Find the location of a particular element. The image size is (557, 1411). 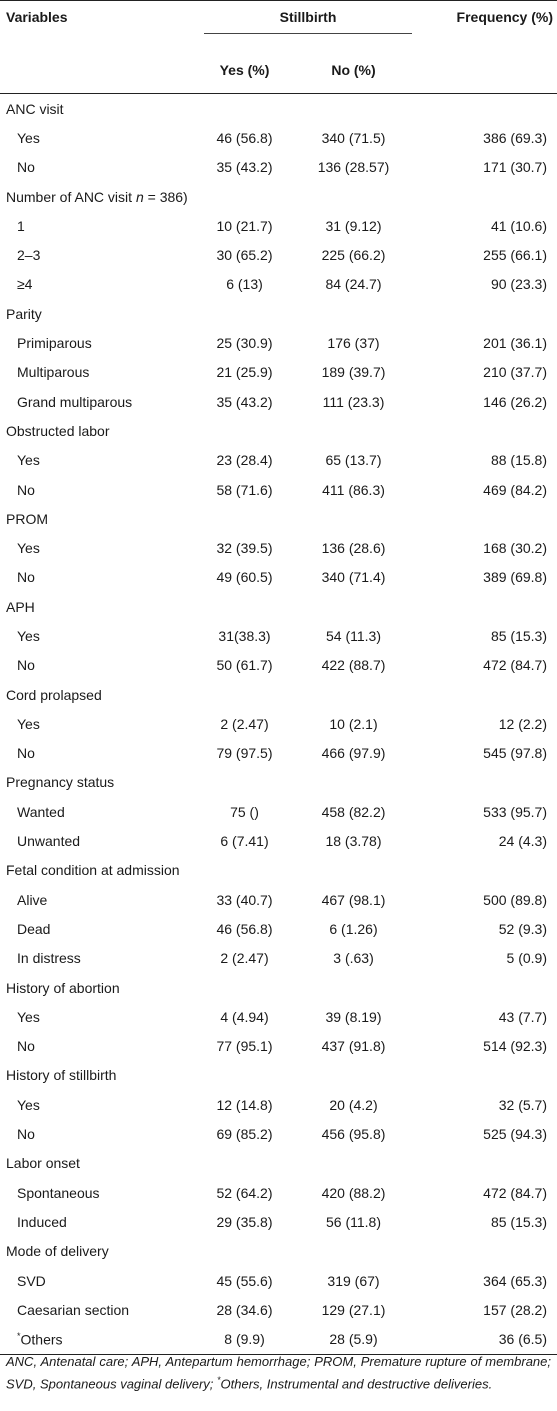

row-label: ≥4 is located at coordinates (97, 284).